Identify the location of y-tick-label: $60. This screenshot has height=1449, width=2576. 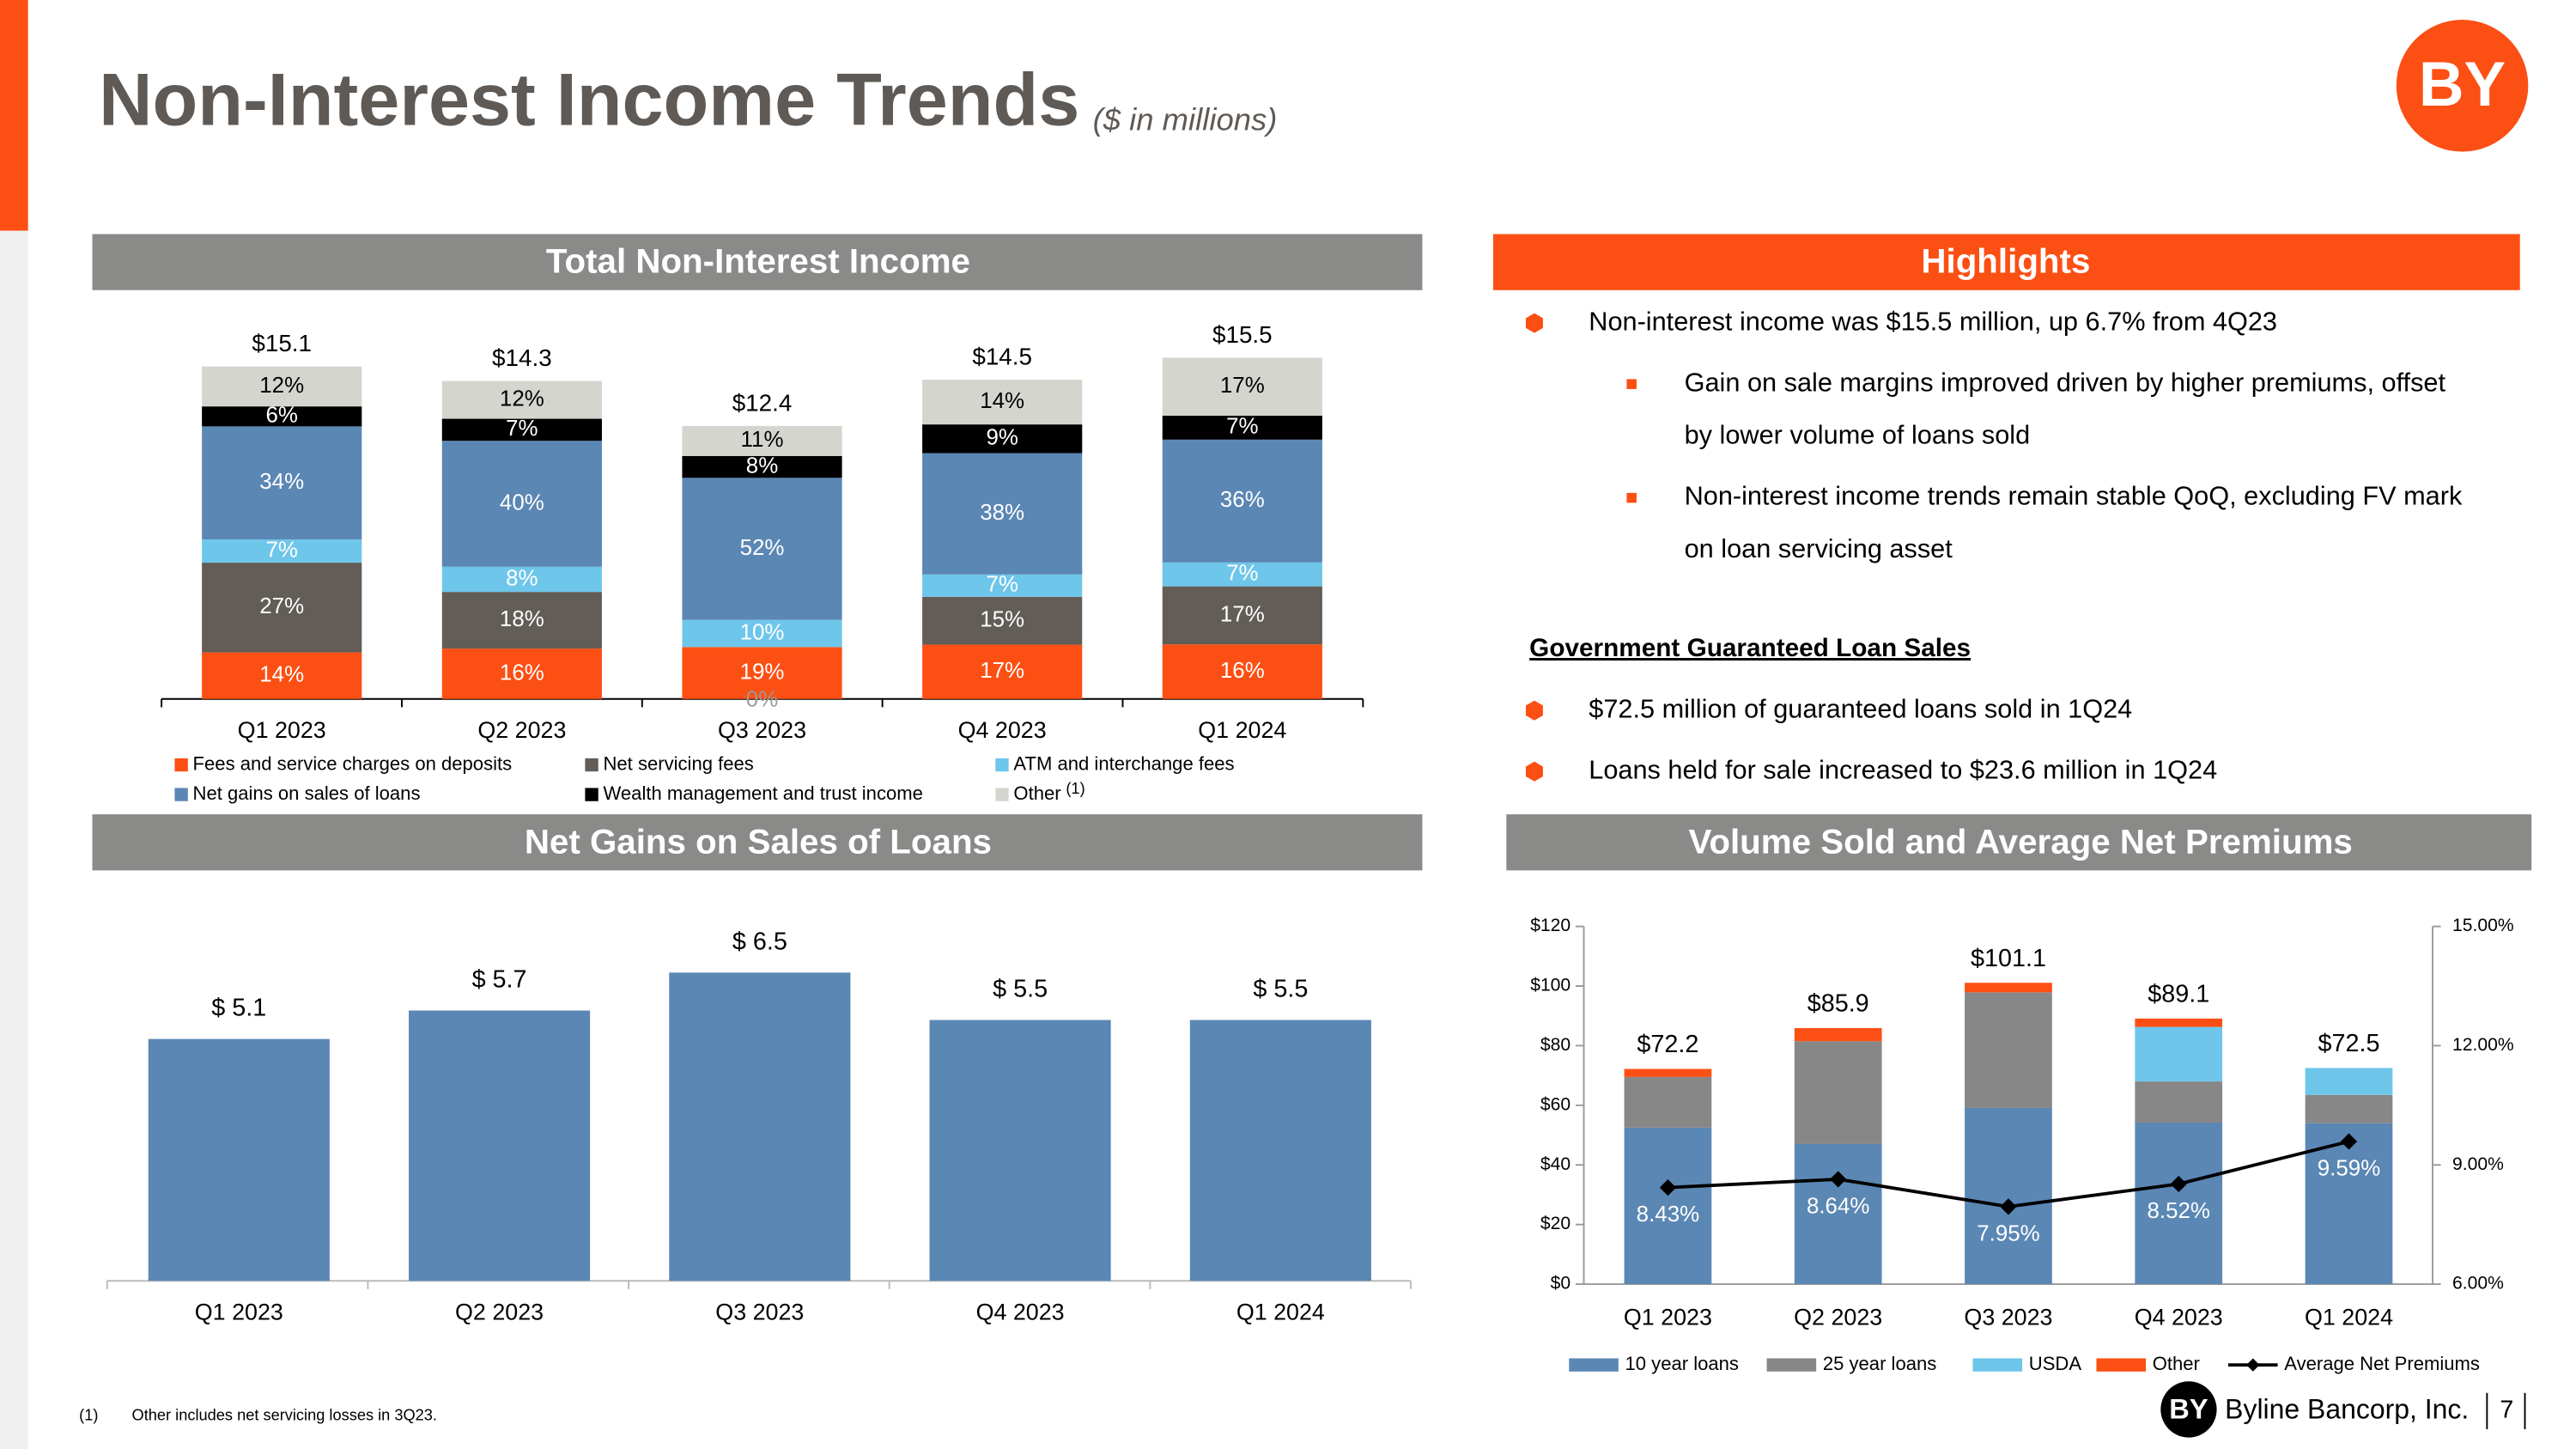
(1555, 1104).